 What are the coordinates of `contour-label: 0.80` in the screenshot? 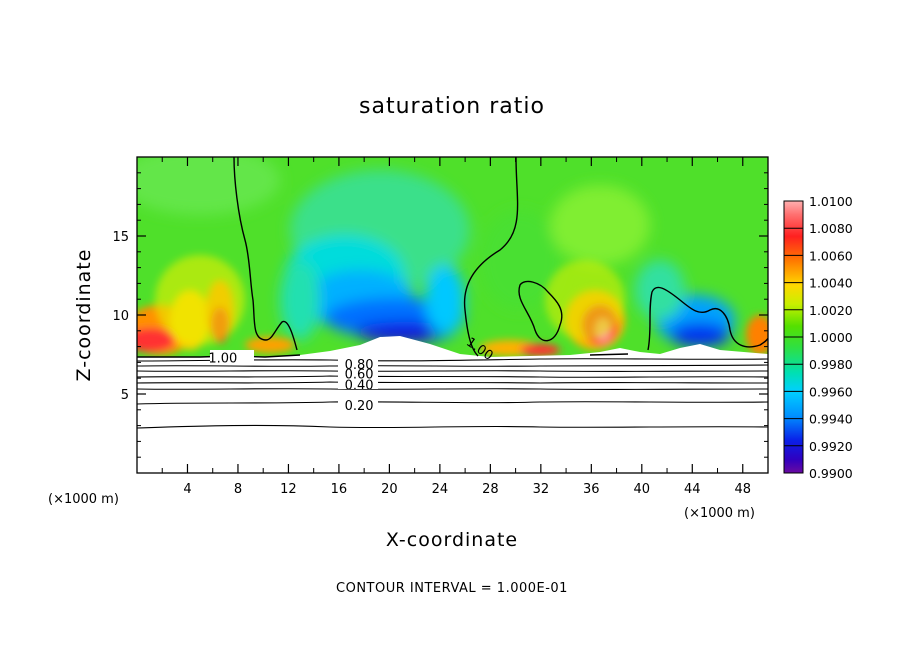 It's located at (359, 365).